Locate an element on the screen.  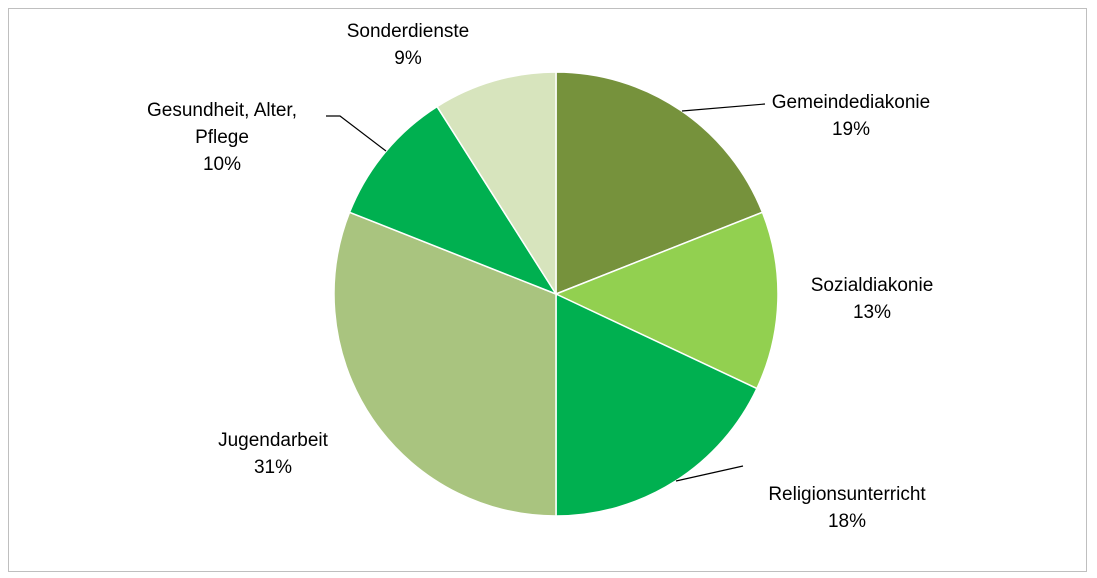
leader-line-religionsunterricht is located at coordinates (709, 473).